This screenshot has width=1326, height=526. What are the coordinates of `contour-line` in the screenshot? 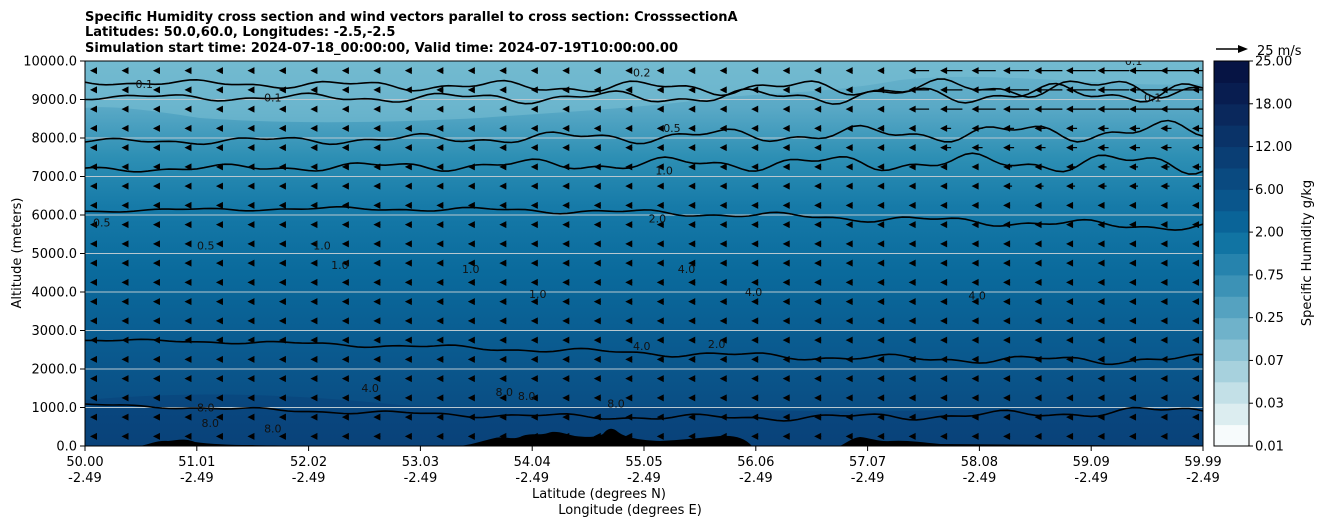 It's located at (644, 218).